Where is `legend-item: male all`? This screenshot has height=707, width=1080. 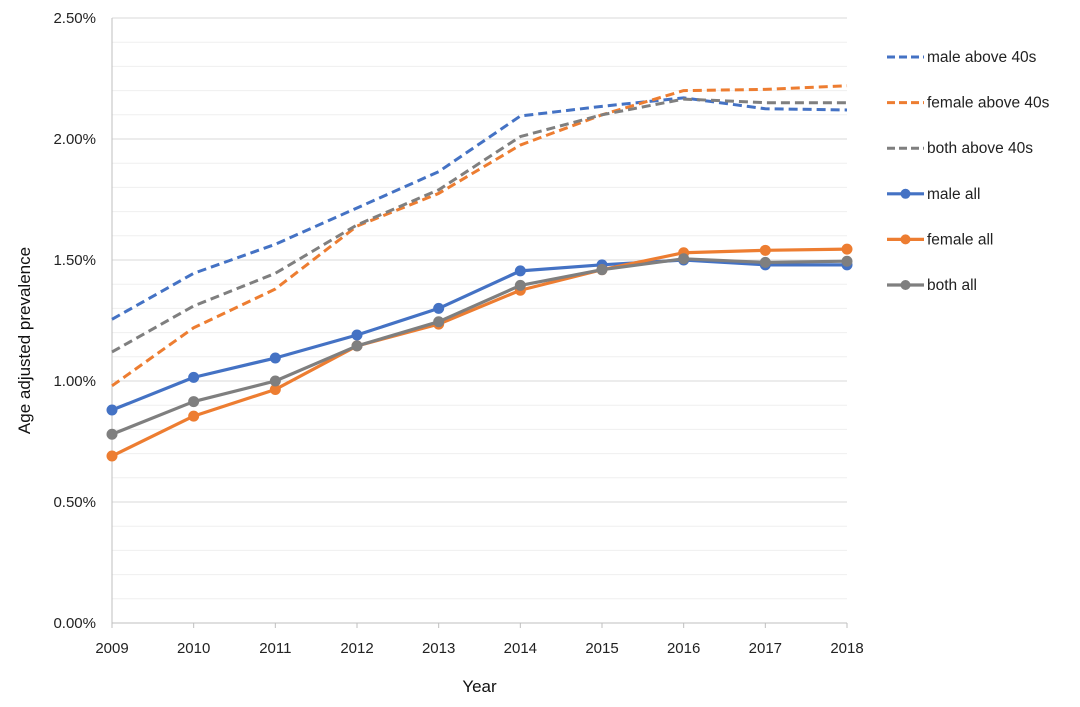 legend-item: male all is located at coordinates (933, 194).